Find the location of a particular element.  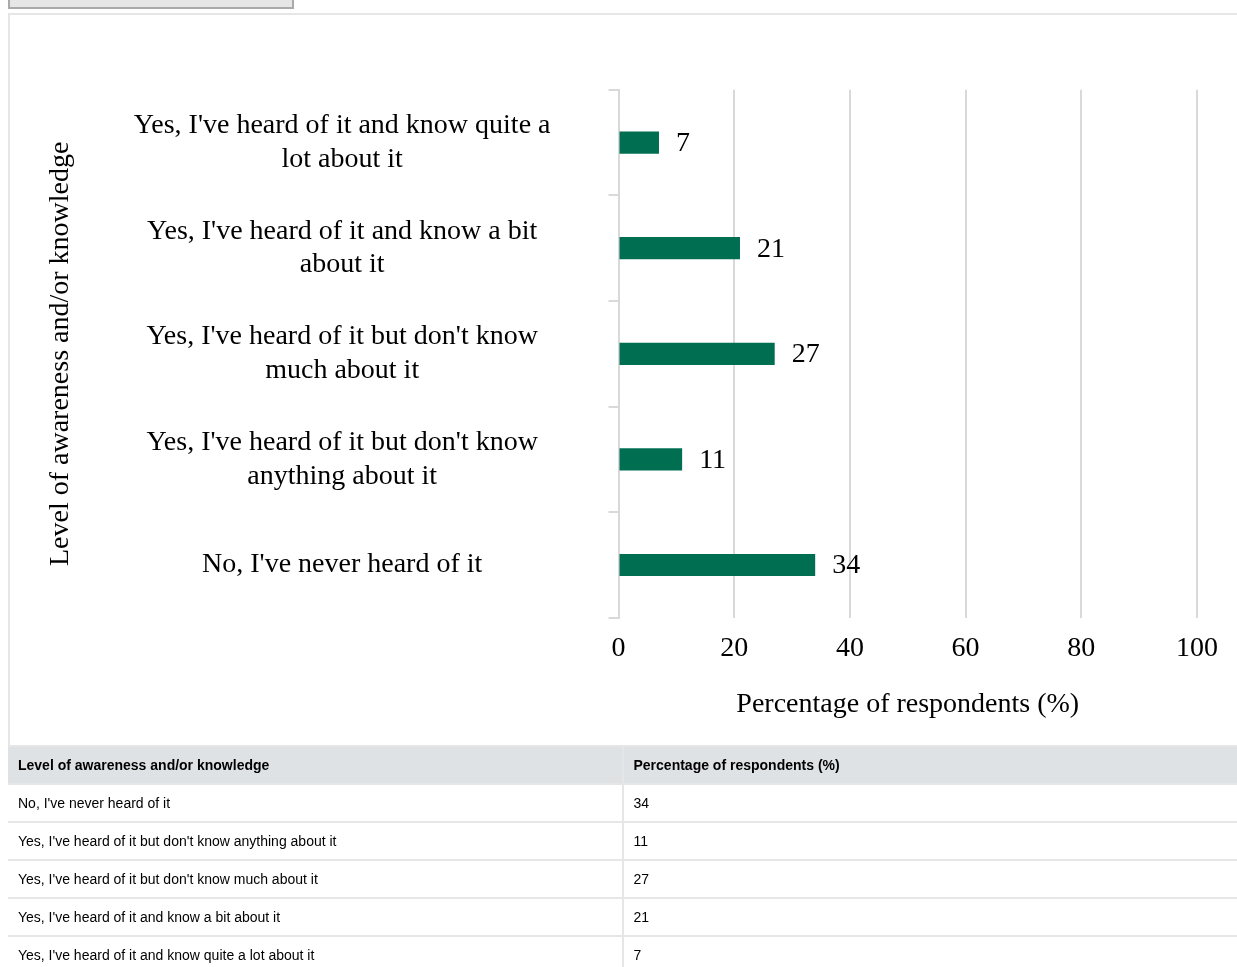

y-axis-title: Level of awareness and/or knowledge is located at coordinates (59, 354).